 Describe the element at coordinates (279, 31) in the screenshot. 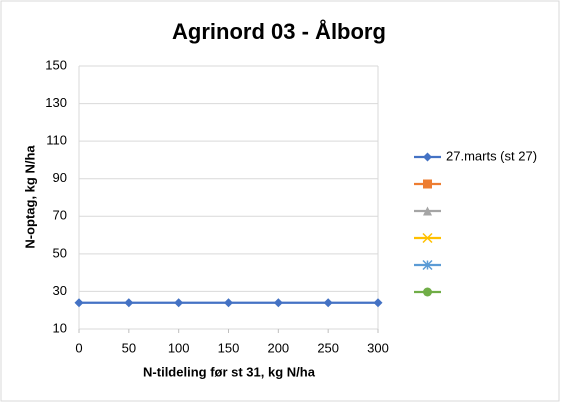

I see `chart-title: Agrinord 03 - Ålborg` at that location.